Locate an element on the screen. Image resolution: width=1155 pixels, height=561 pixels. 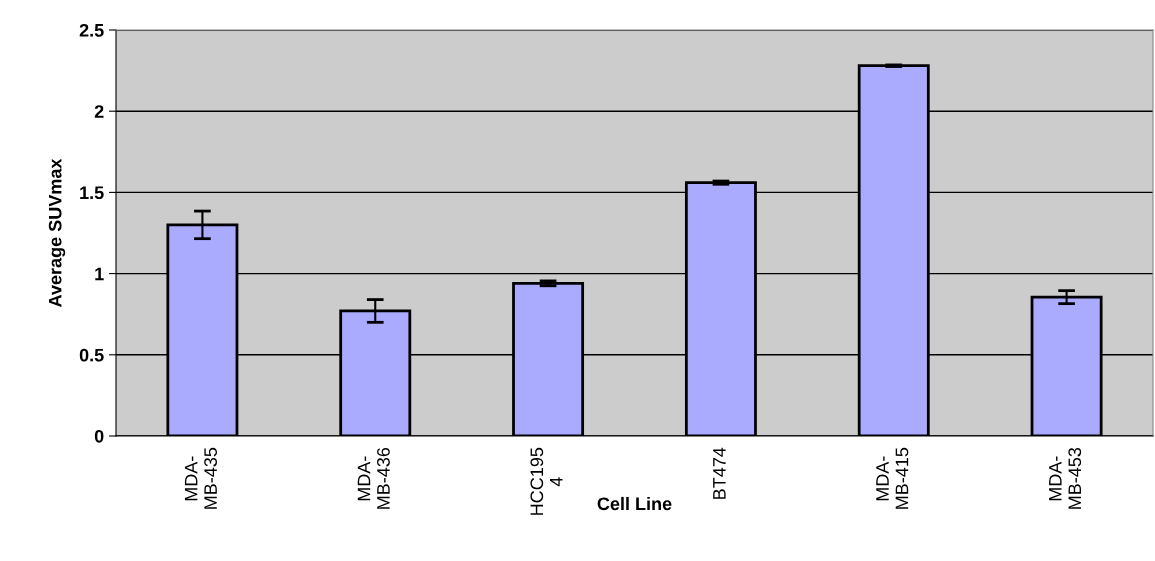
x-tick-label: HCC195 4 is located at coordinates (546, 481).